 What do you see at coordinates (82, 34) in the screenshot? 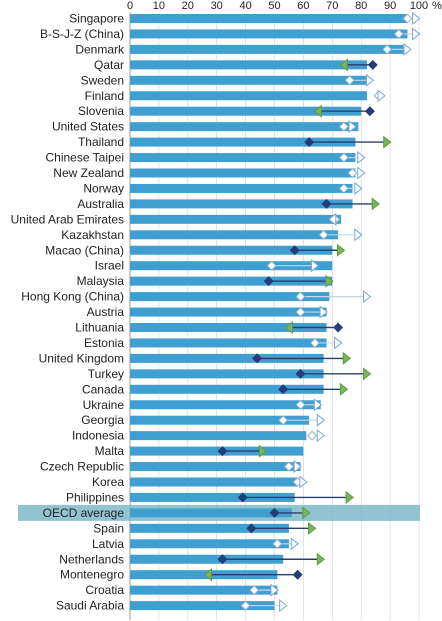
I see `category-label: B-S-J-Z (China)` at bounding box center [82, 34].